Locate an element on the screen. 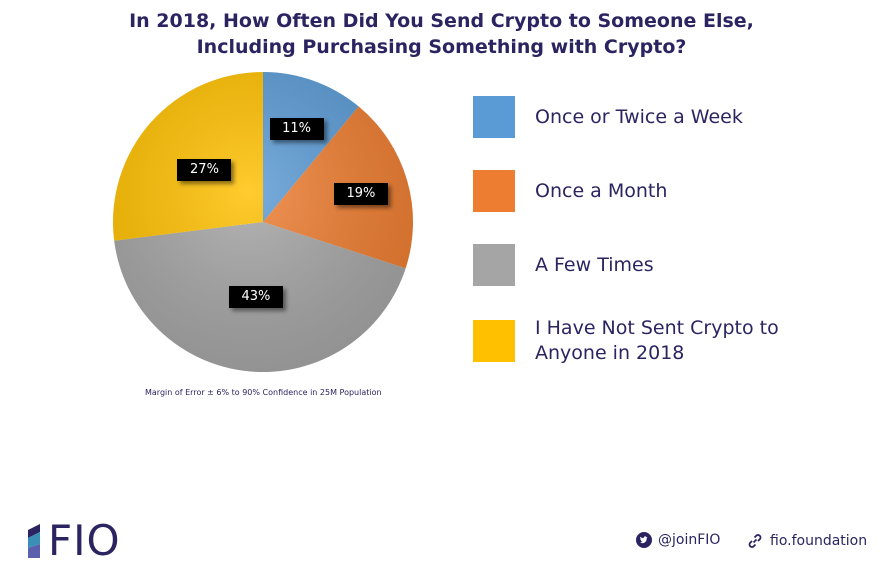  legend-item-once-a-month: Once a Month is located at coordinates (644, 191).